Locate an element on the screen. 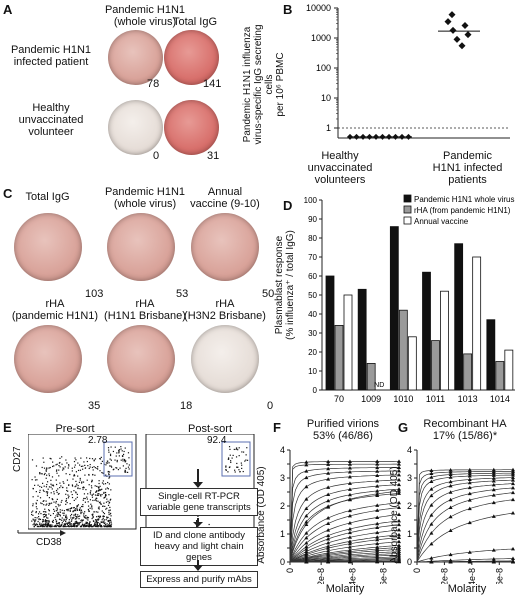  curve-xtick-label: 4e-8 is located at coordinates (472, 576).